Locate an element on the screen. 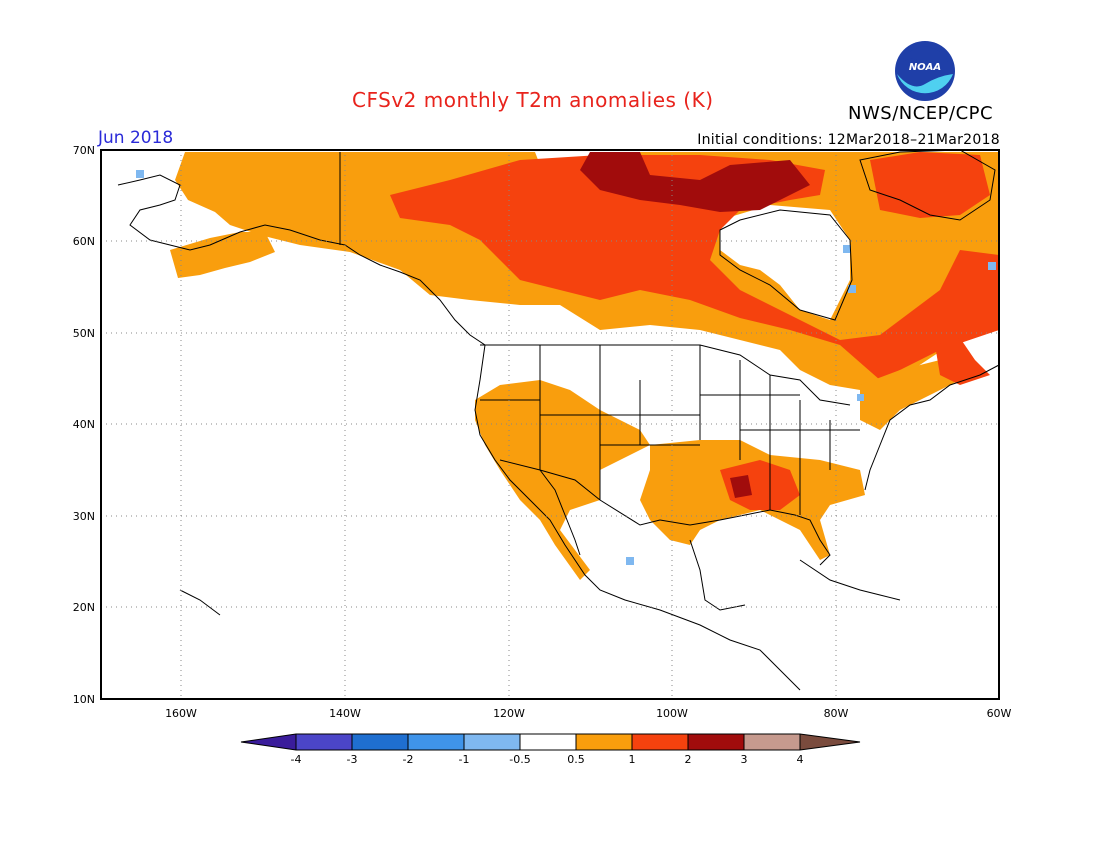 Image resolution: width=1100 pixels, height=850 pixels. colorbar-label: 3 is located at coordinates (744, 759).